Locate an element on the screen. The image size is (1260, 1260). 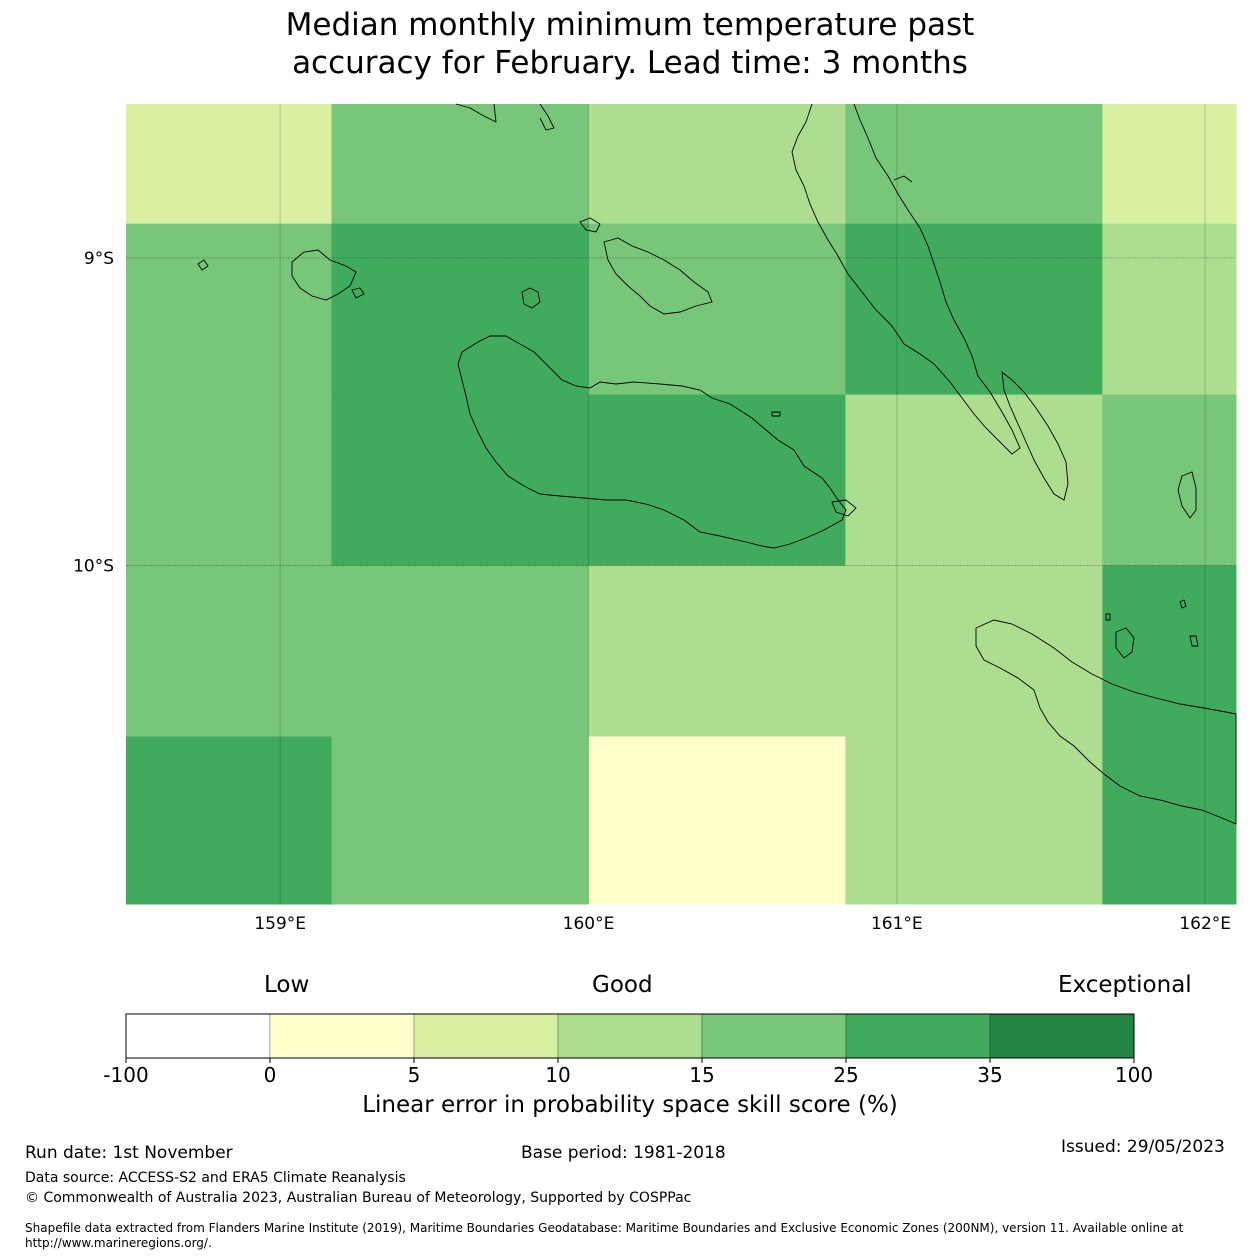
colorbar-bins is located at coordinates (630, 1036).